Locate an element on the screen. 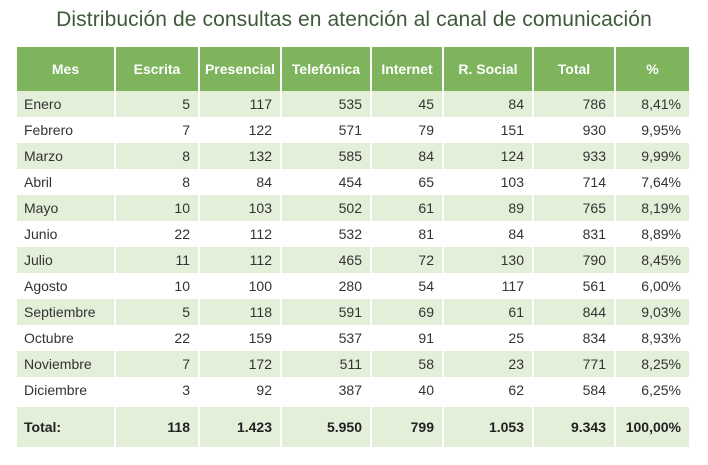  cell-porcentaje: 8,45% is located at coordinates (652, 260).